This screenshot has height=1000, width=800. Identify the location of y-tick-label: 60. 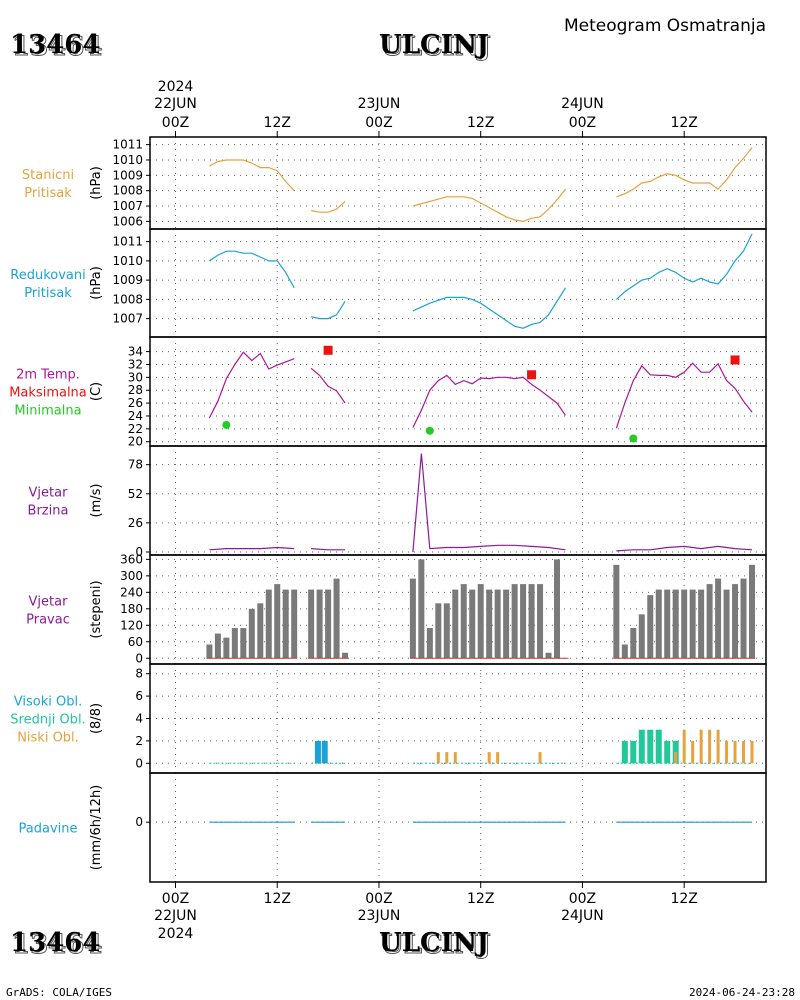
(135, 642).